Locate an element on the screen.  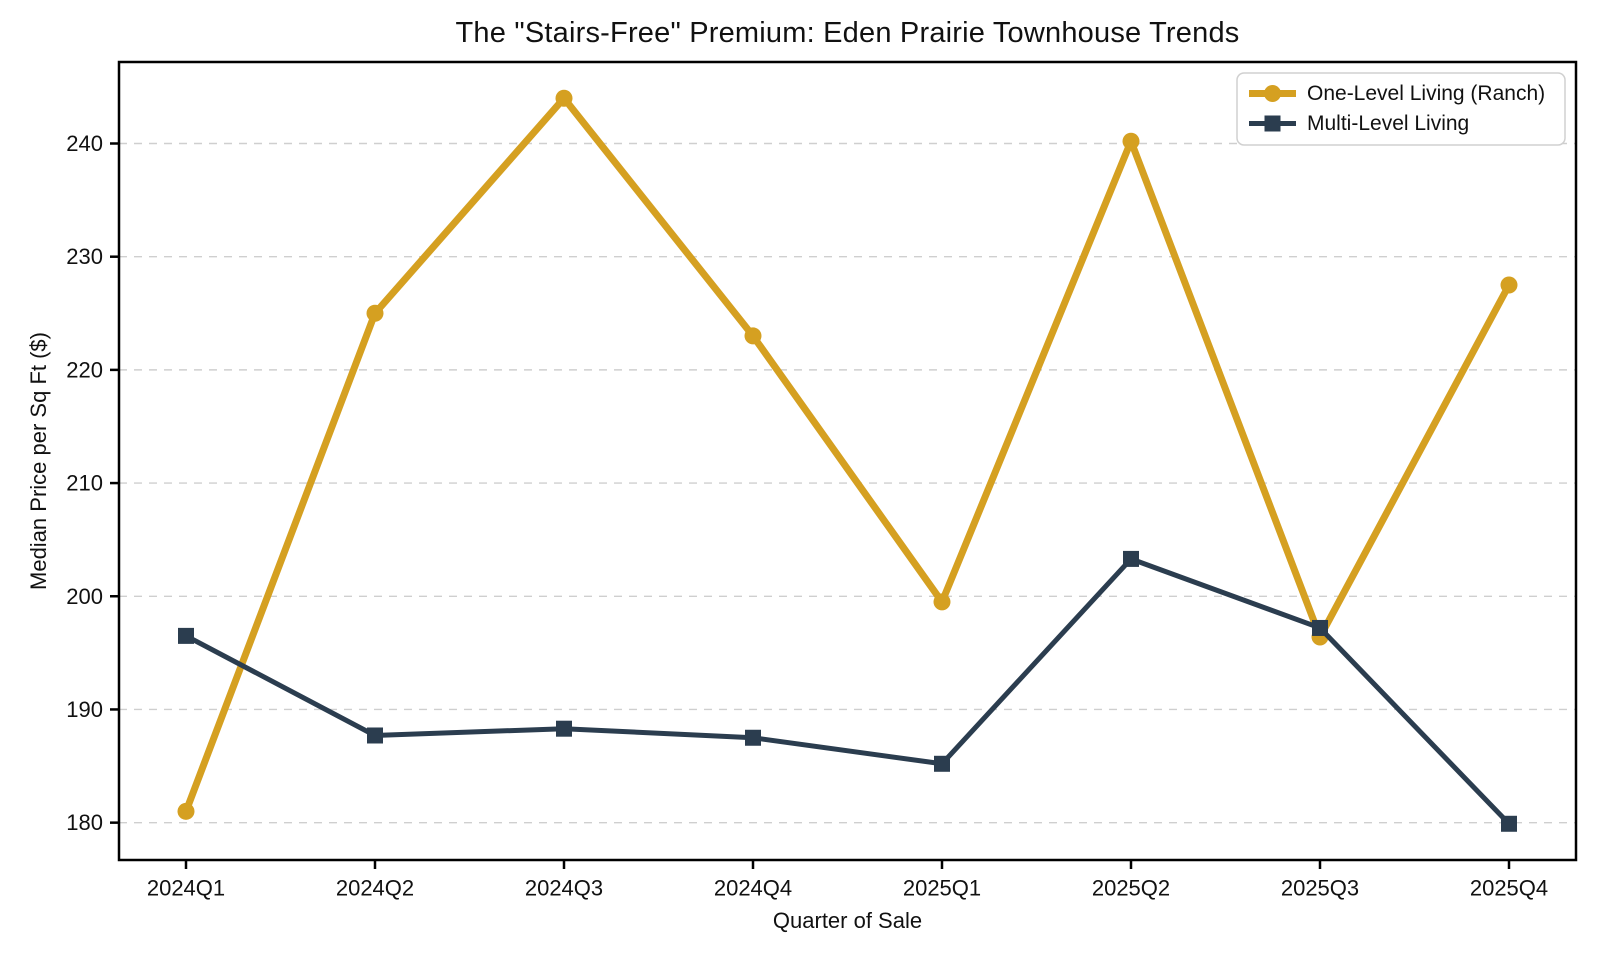
x-tick-label: 2024Q1 is located at coordinates (186, 888).